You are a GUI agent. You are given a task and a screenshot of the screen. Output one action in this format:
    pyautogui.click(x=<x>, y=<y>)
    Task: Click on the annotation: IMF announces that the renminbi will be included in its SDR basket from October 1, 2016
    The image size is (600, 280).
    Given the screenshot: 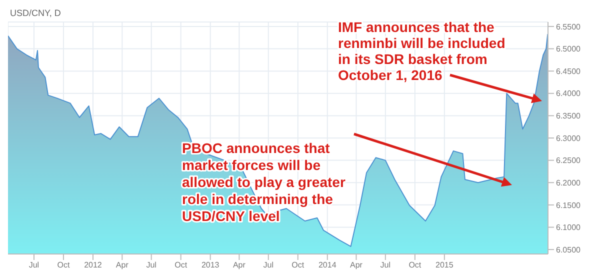 What is the action you would take?
    pyautogui.click(x=422, y=51)
    